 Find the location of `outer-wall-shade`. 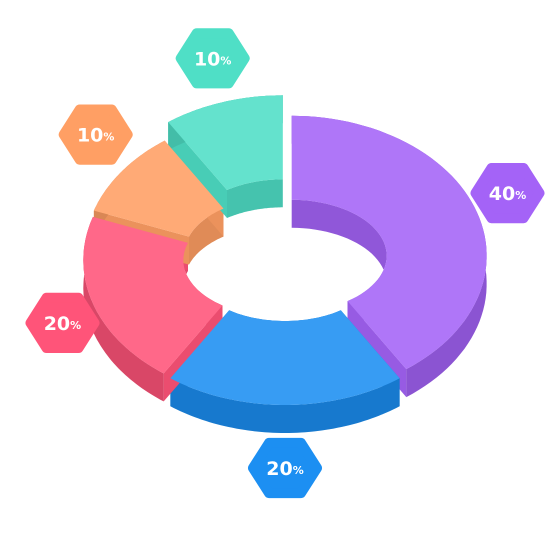

outer-wall-shade is located at coordinates (285, 405).